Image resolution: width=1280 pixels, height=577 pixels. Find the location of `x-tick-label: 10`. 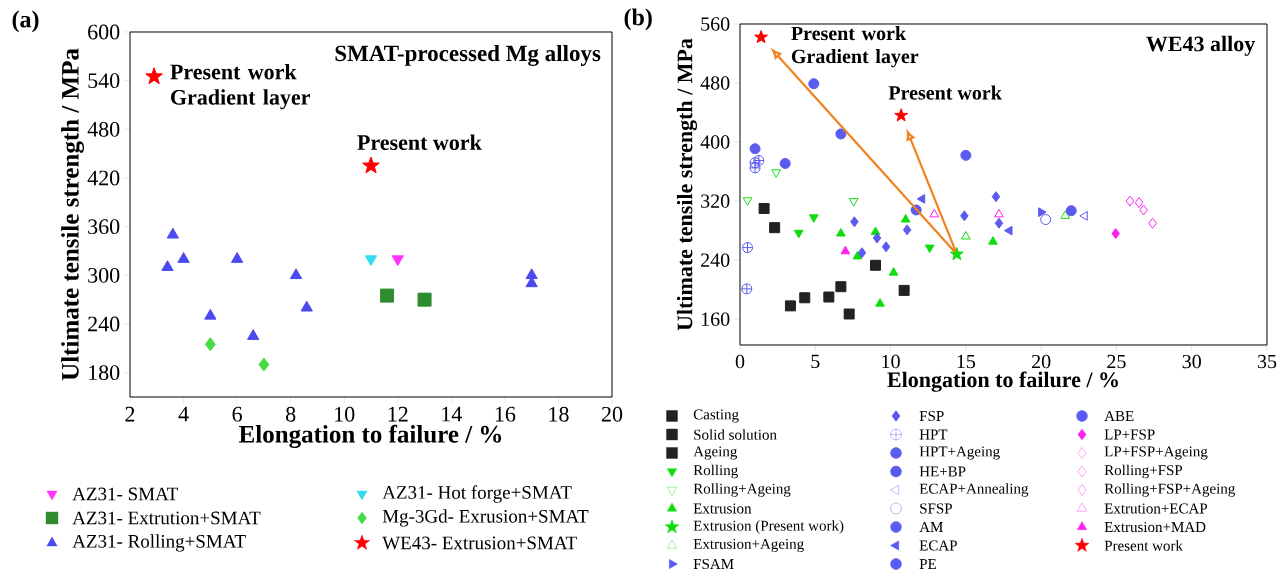

x-tick-label: 10 is located at coordinates (891, 361).